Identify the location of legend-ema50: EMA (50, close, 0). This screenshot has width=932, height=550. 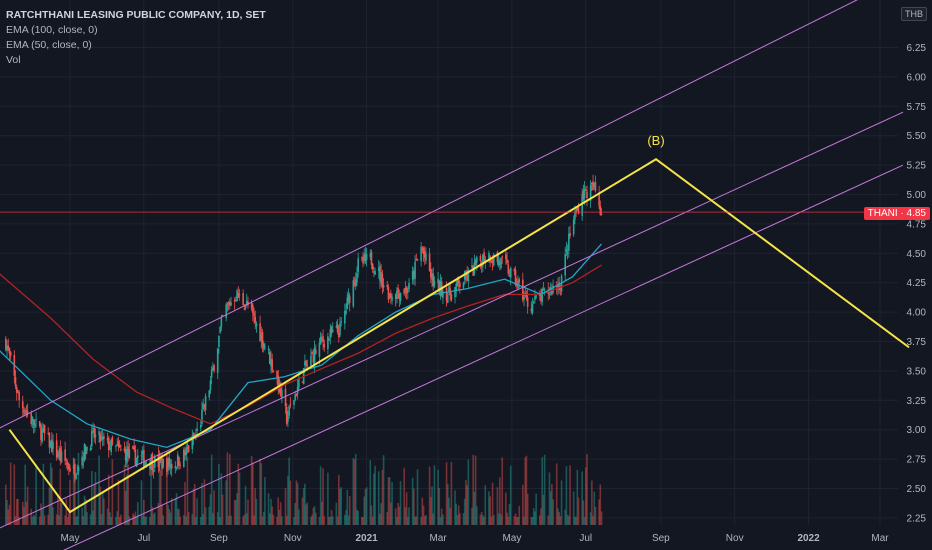
(49, 45).